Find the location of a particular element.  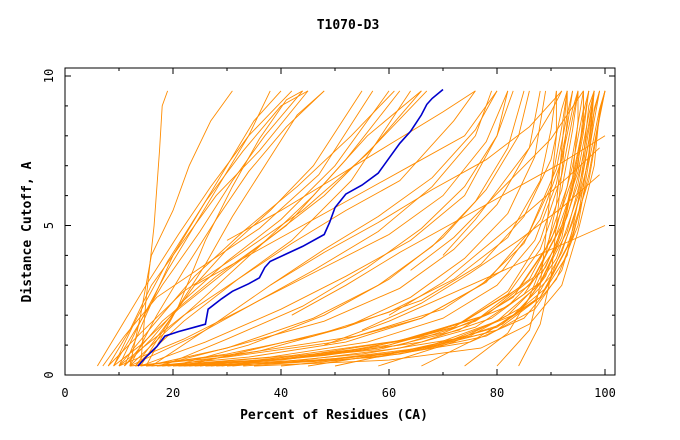

y-tick-label: 10 is located at coordinates (49, 76).